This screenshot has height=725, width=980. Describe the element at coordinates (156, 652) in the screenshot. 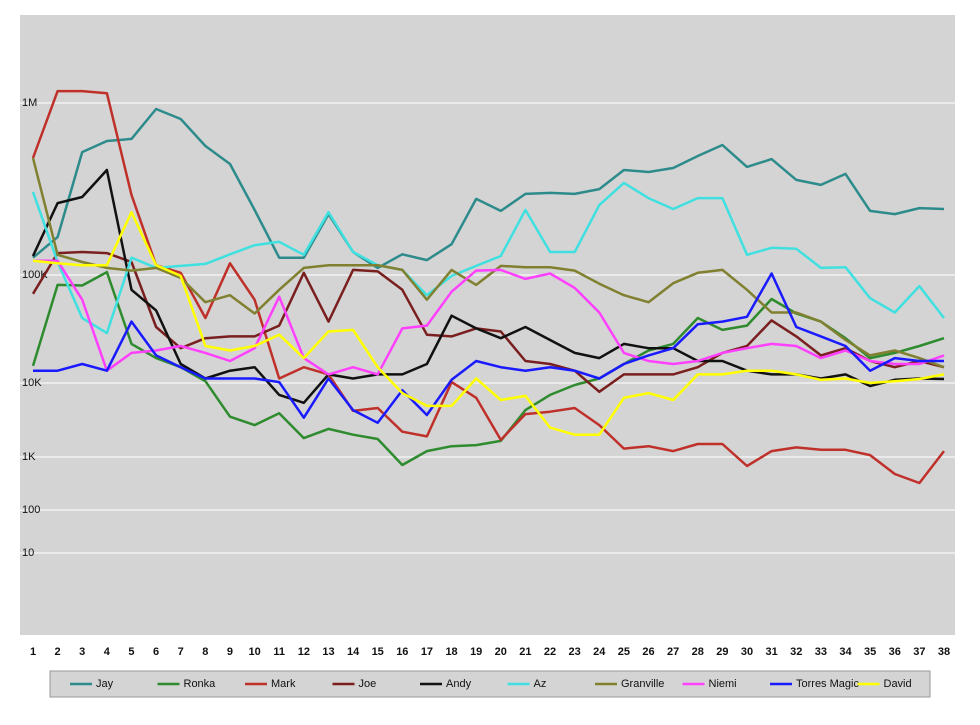

I see `x-tick-label: 6` at that location.